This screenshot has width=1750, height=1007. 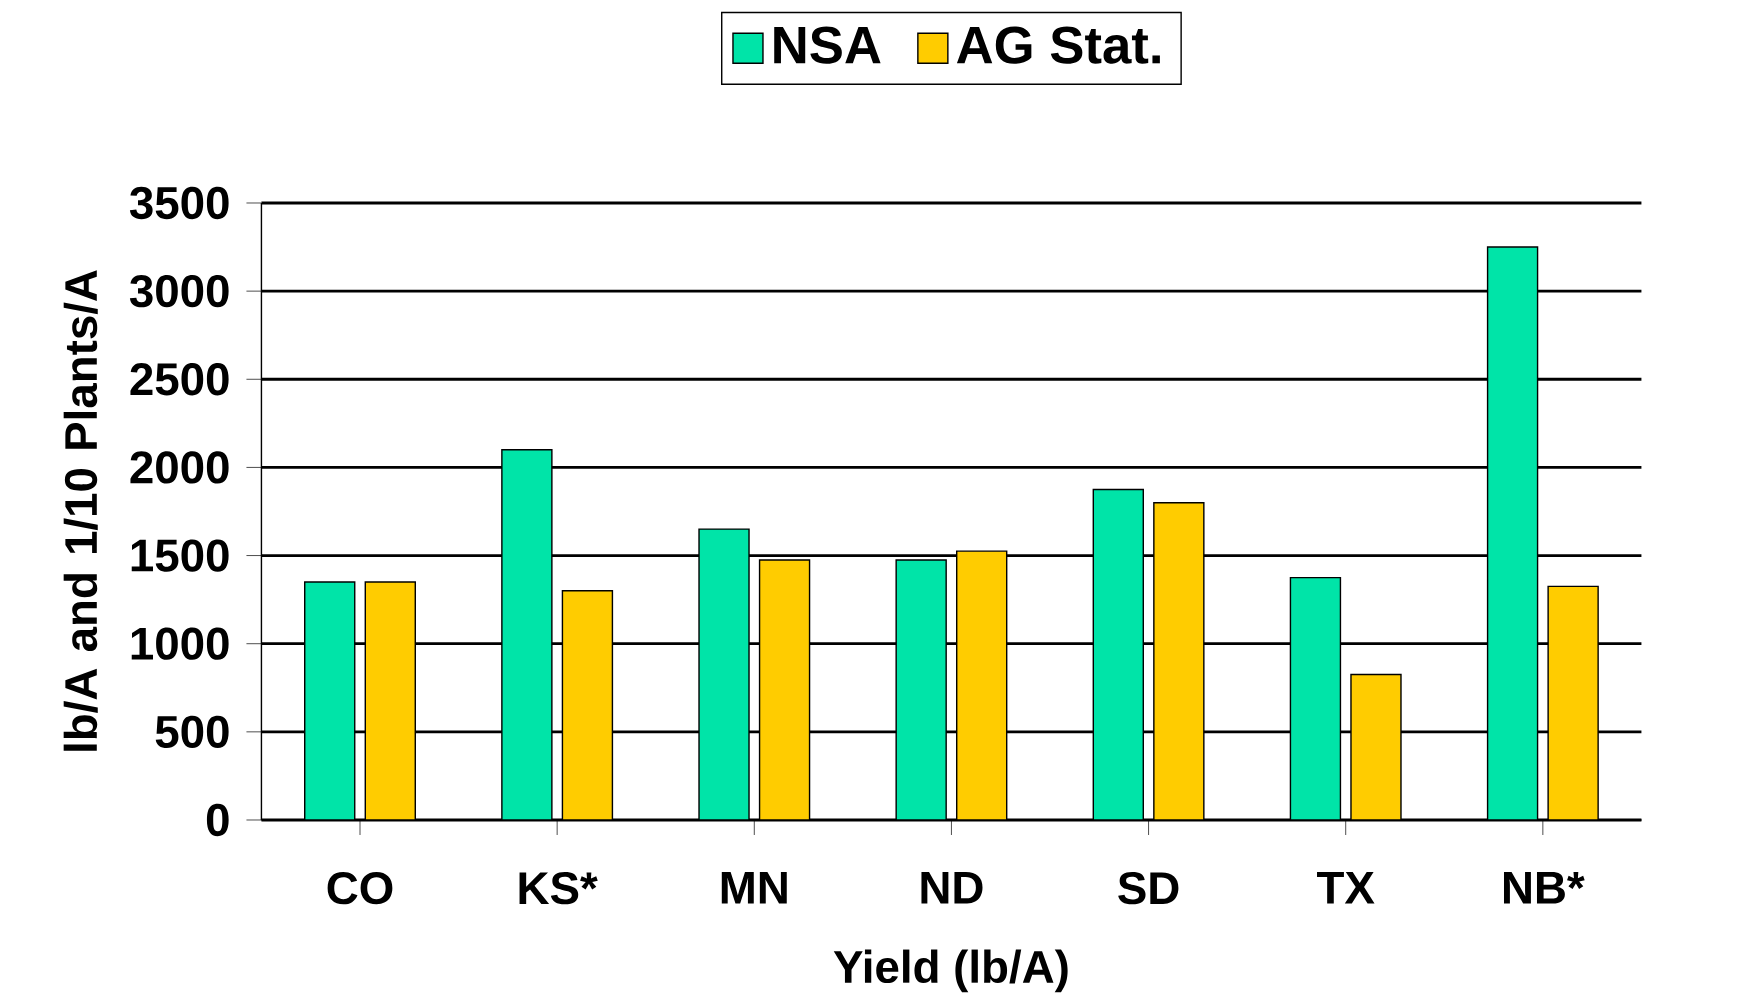 What do you see at coordinates (1058, 45) in the screenshot?
I see `legend-label: AG Stat.` at bounding box center [1058, 45].